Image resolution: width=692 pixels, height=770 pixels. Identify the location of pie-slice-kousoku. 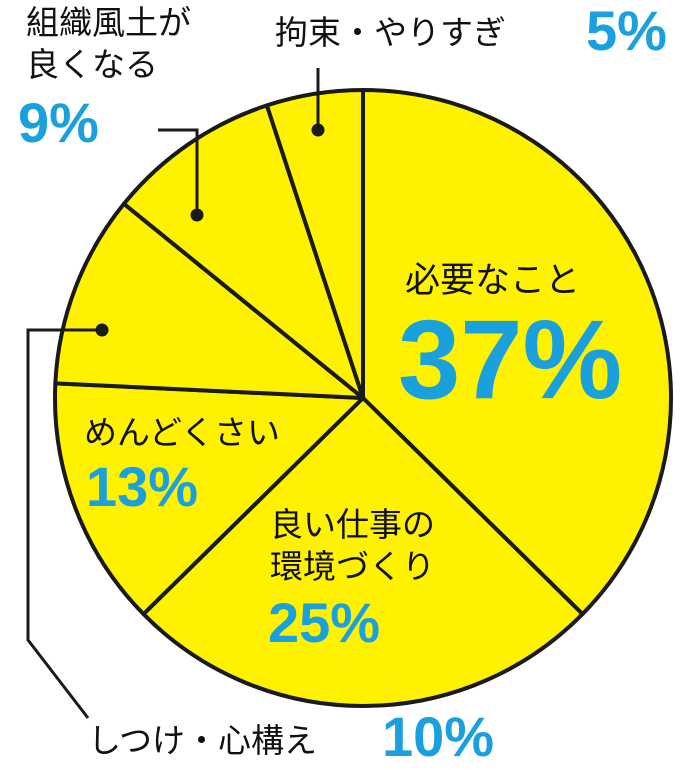
(314, 244).